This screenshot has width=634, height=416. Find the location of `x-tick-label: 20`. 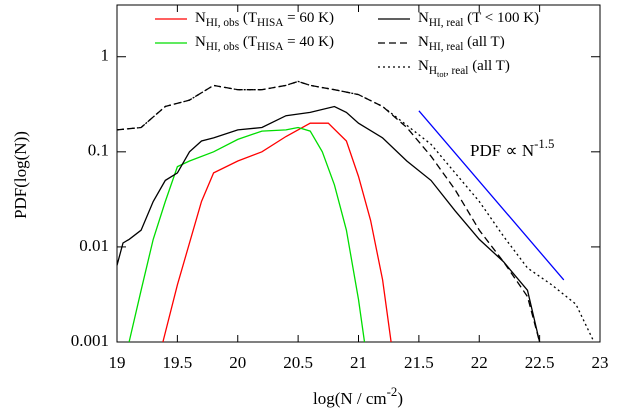

x-tick-label: 20 is located at coordinates (237, 362).